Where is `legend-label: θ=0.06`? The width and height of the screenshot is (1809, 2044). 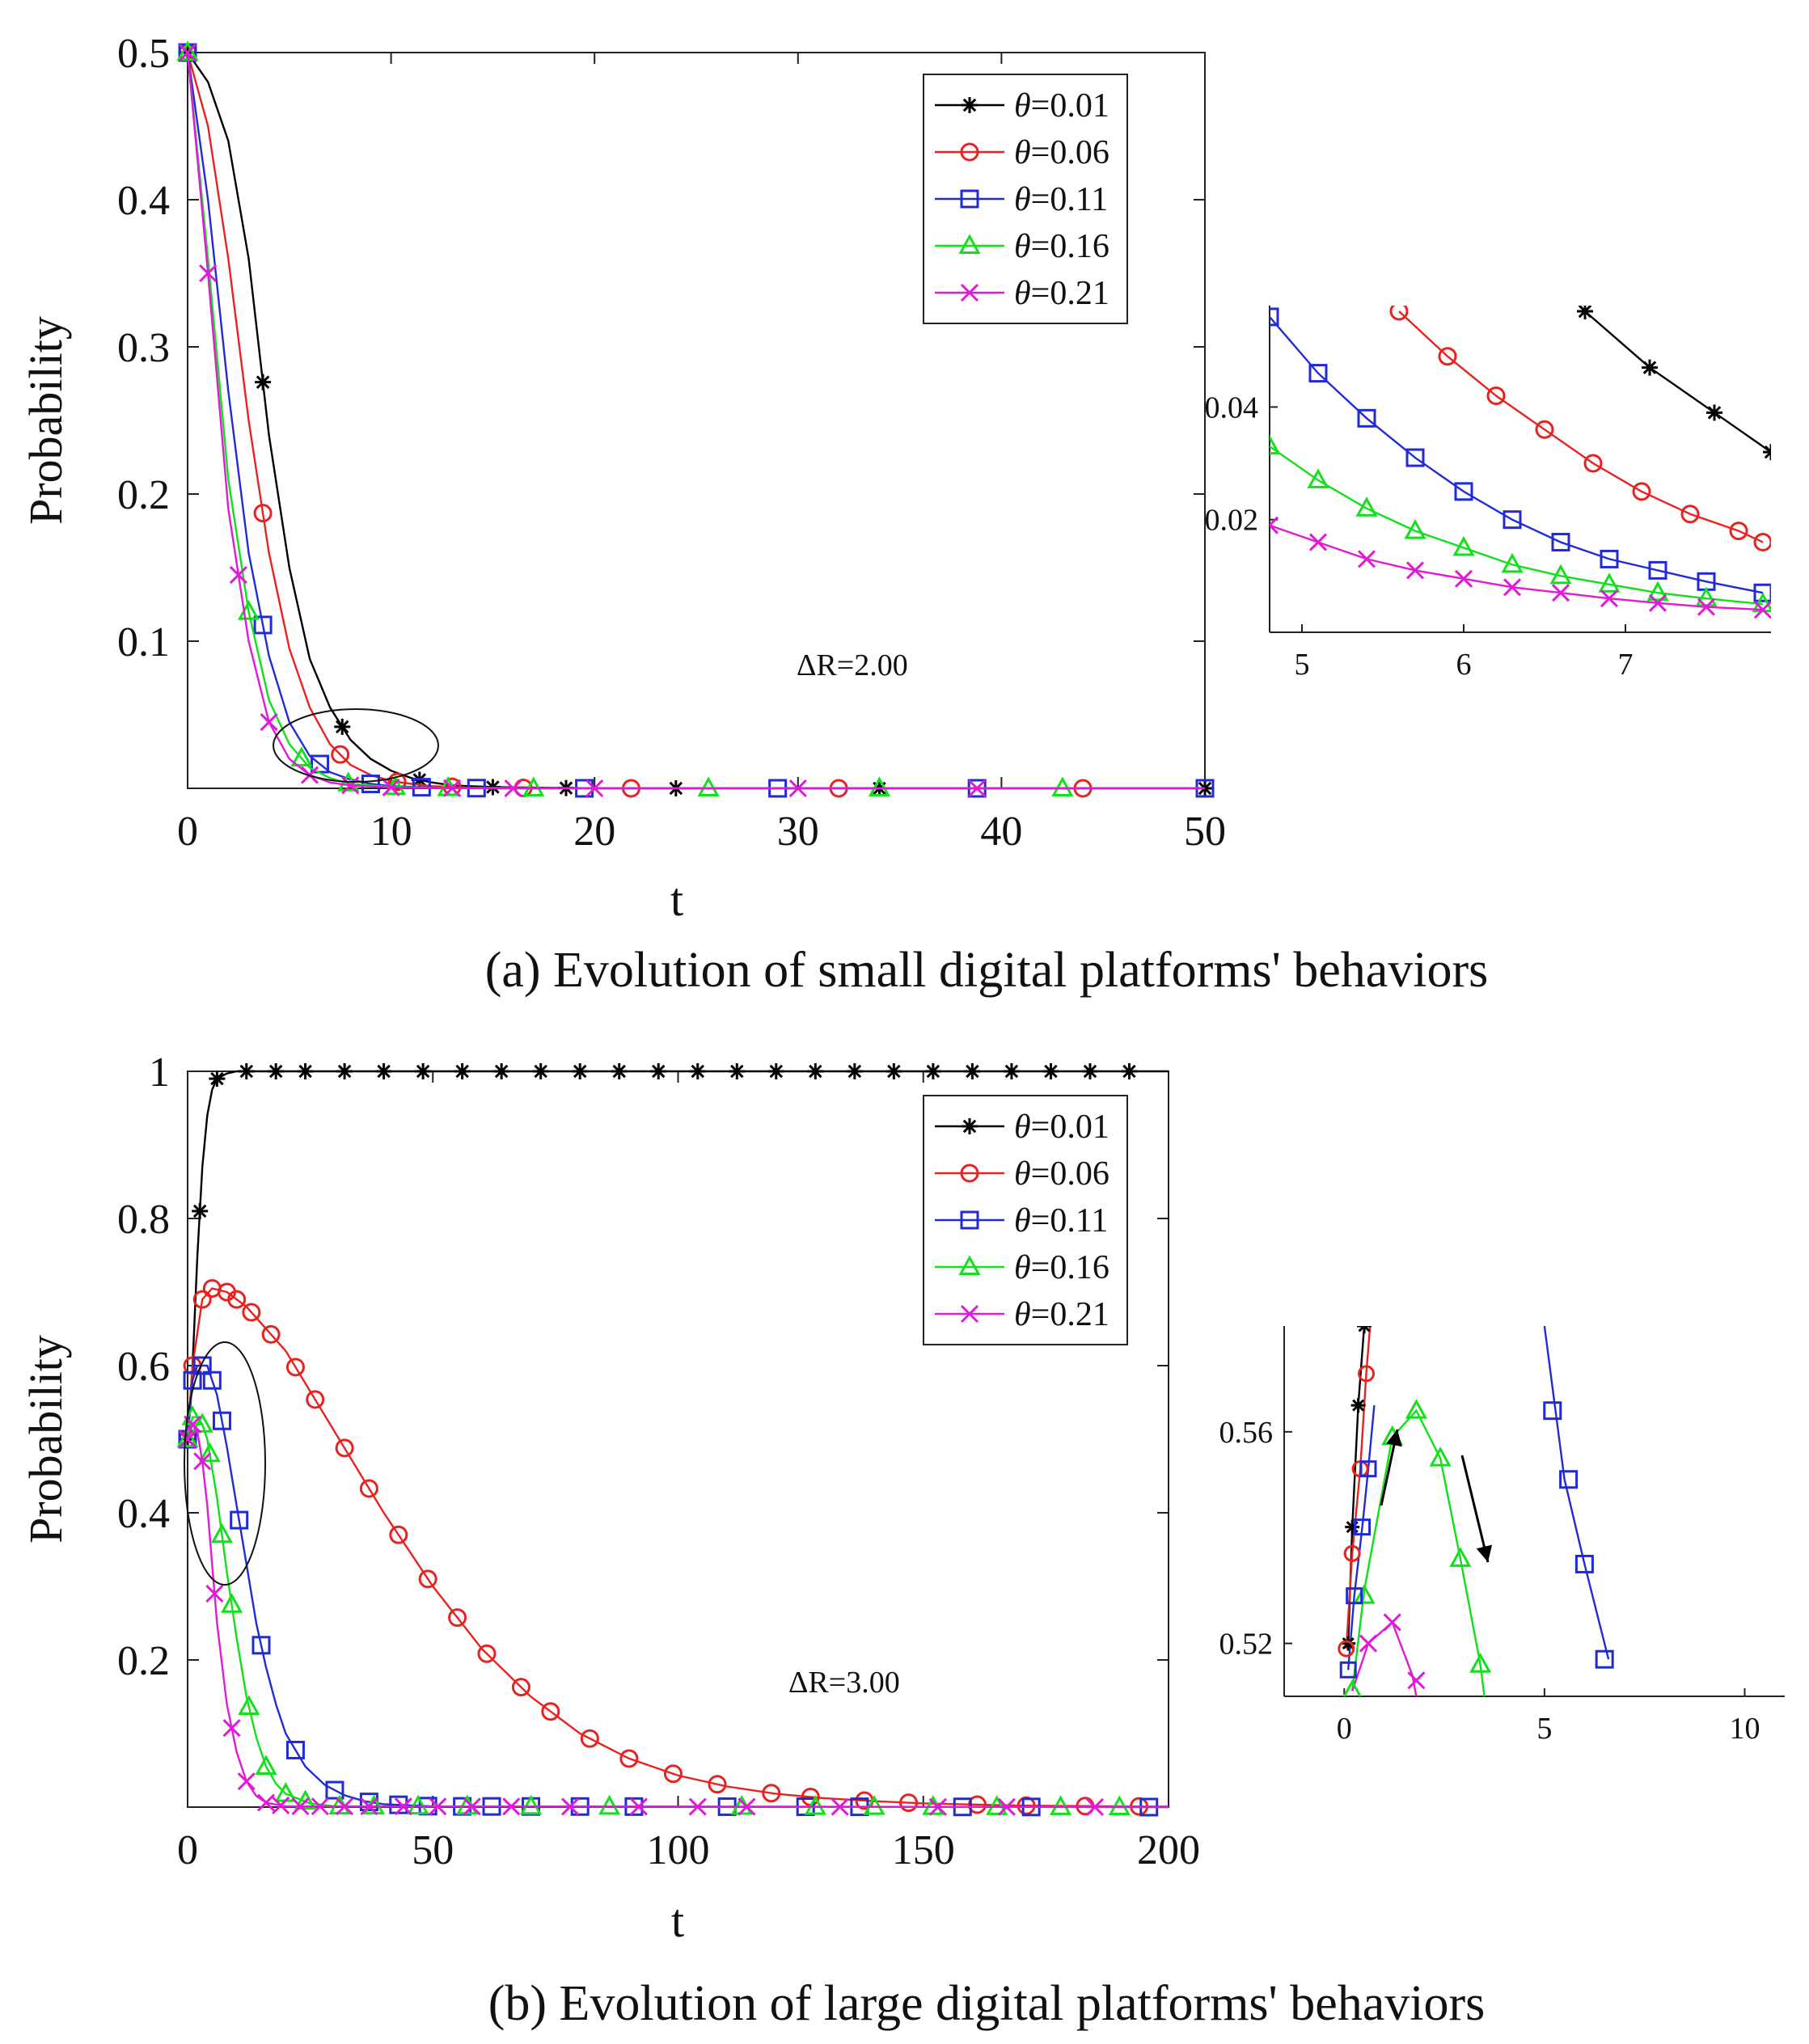 legend-label: θ=0.06 is located at coordinates (1061, 152).